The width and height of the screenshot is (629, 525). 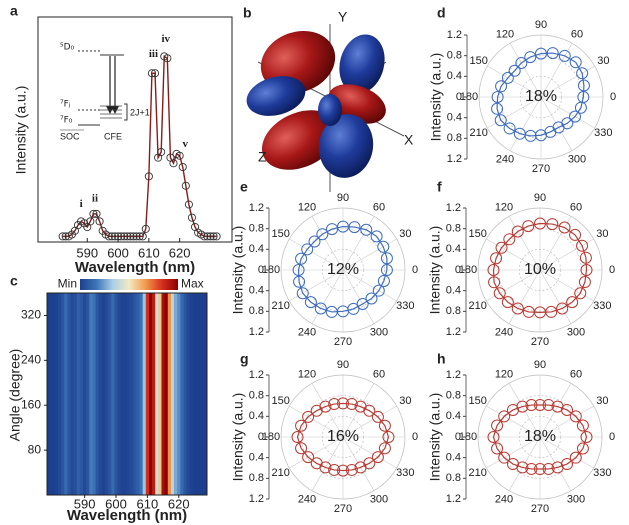 What do you see at coordinates (179, 503) in the screenshot?
I see `x-tick-label: 620` at bounding box center [179, 503].